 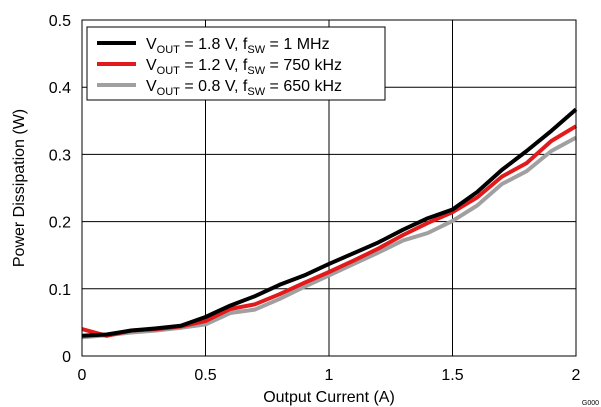 I want to click on legend-label: VOUT = 0.8 V, fSW = 650 kHz, so click(x=244, y=88).